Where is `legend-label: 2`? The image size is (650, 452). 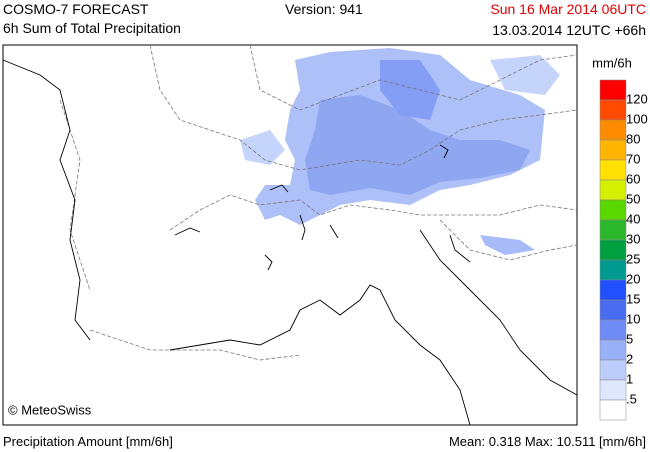
legend-label: 2 is located at coordinates (629, 358).